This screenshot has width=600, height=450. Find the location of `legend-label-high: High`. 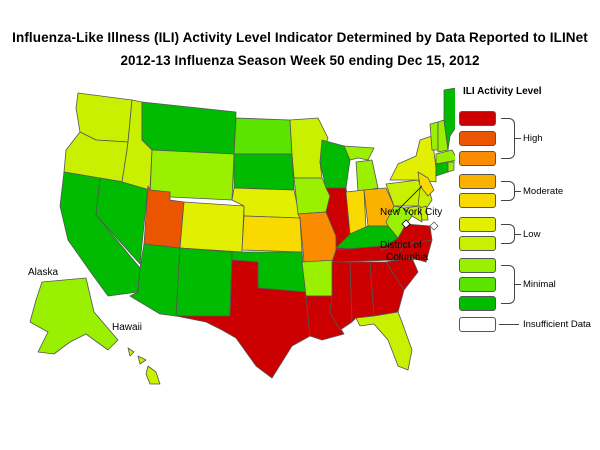

legend-label-high: High is located at coordinates (533, 138).